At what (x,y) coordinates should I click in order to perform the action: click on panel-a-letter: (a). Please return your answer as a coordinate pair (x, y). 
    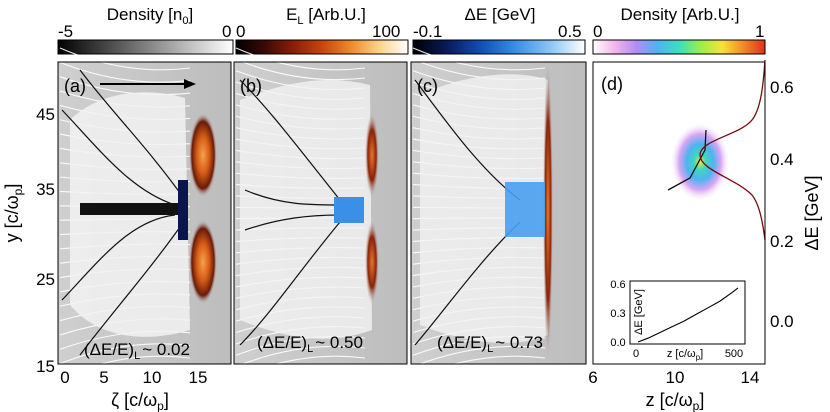
    Looking at the image, I should click on (75, 86).